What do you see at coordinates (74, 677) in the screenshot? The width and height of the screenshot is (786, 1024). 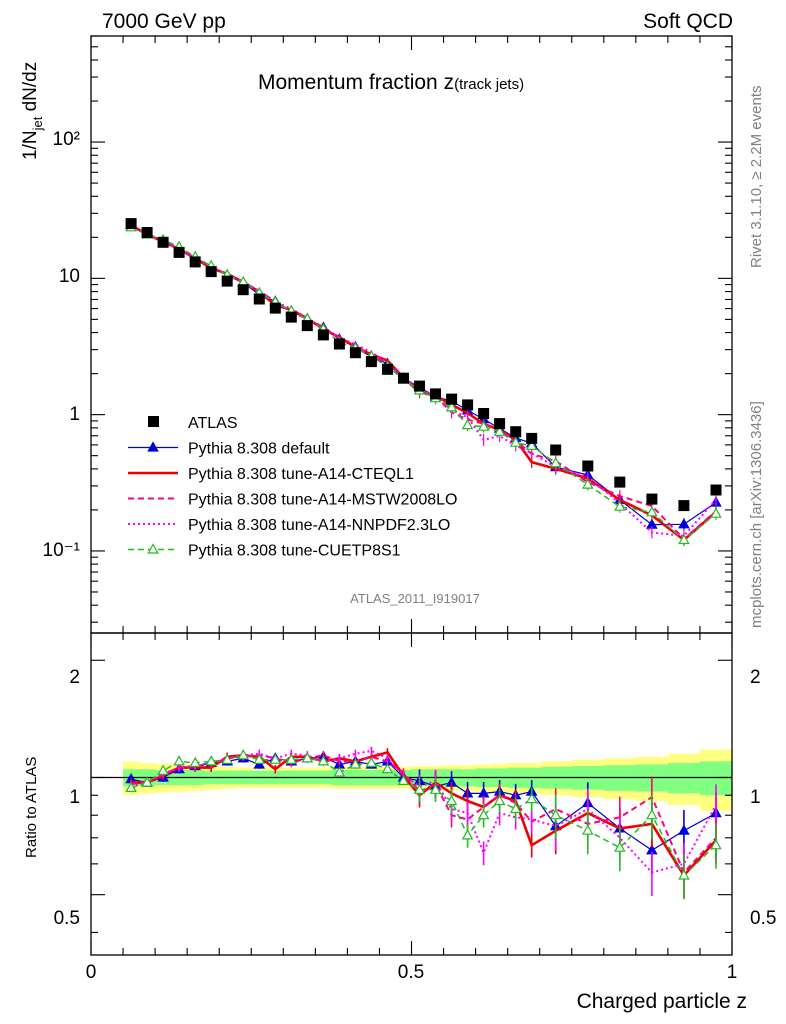 I see `ratio-tick-label-2-left: 2` at bounding box center [74, 677].